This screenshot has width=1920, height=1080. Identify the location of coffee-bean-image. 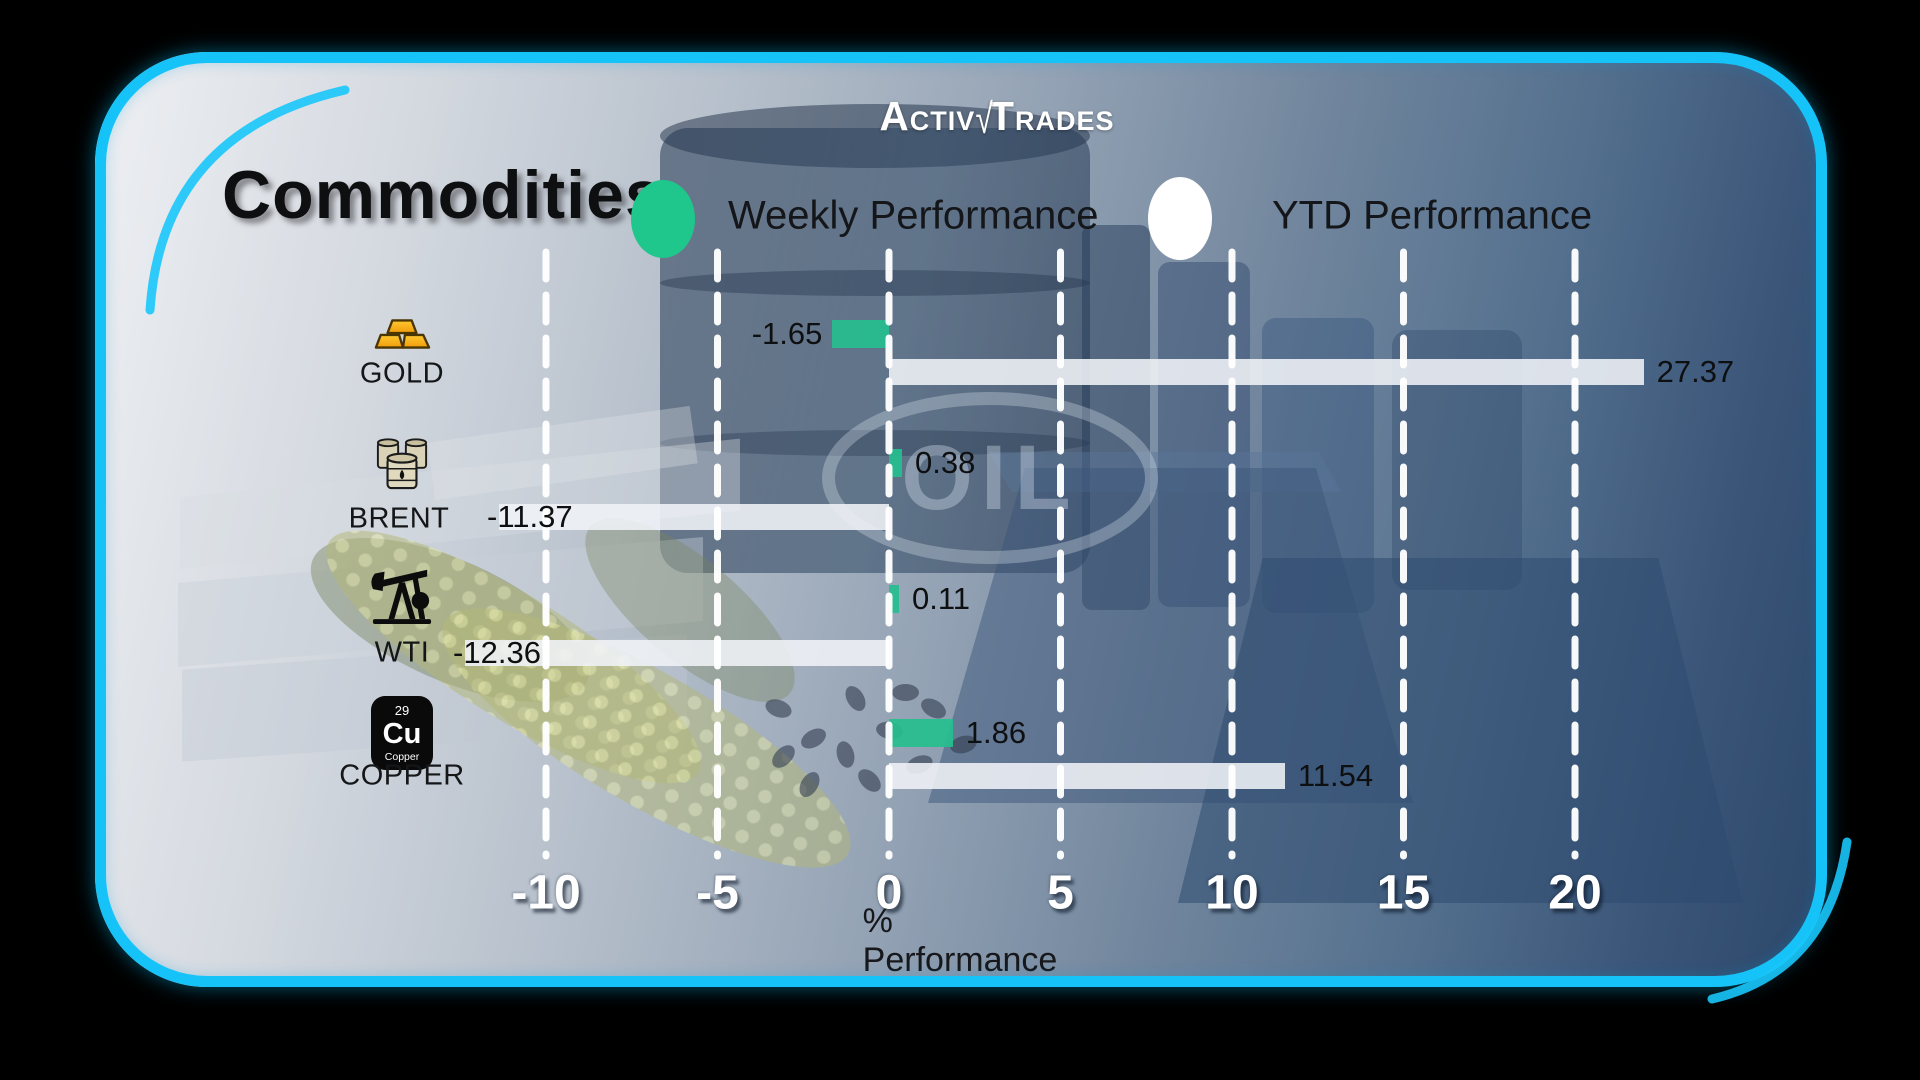
(905, 692).